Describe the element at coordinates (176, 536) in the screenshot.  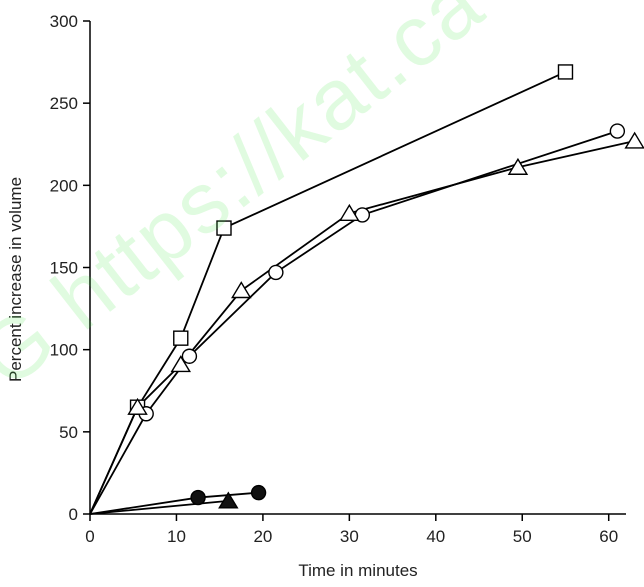
I see `x-tick-label: 10` at that location.